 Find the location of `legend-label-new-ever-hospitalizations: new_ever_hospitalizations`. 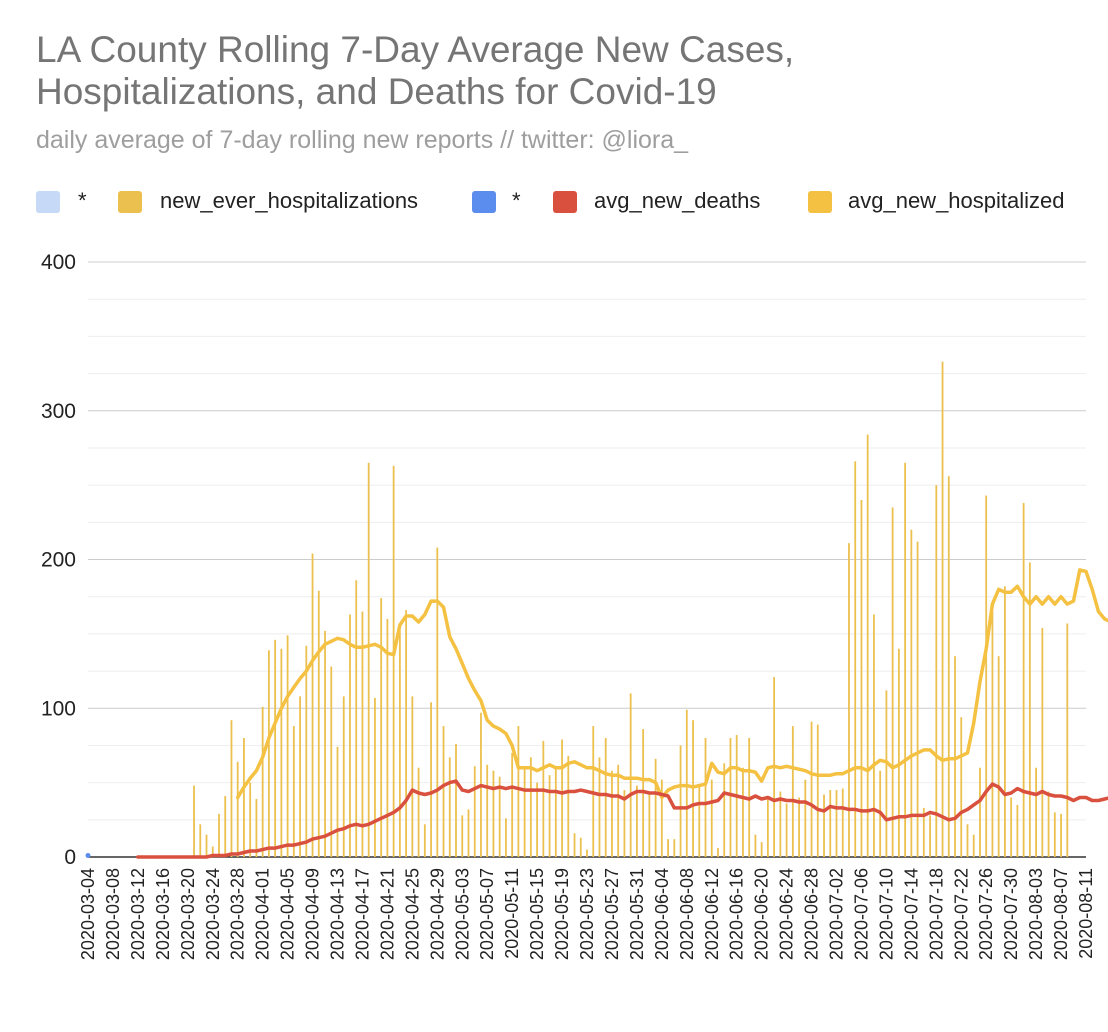

legend-label-new-ever-hospitalizations: new_ever_hospitalizations is located at coordinates (289, 200).